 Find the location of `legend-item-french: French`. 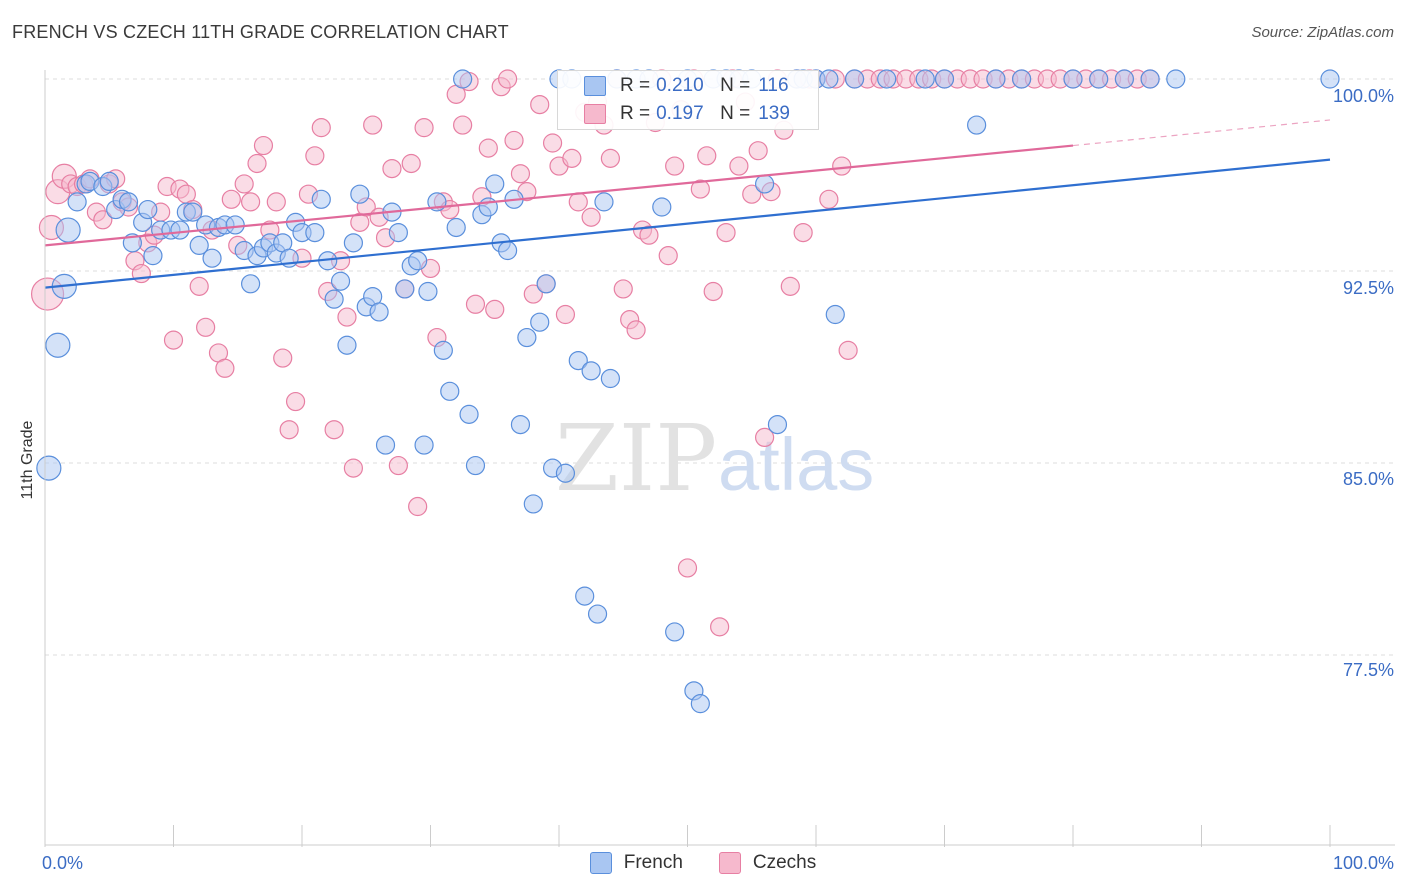

legend-item-french: French is located at coordinates (636, 863).